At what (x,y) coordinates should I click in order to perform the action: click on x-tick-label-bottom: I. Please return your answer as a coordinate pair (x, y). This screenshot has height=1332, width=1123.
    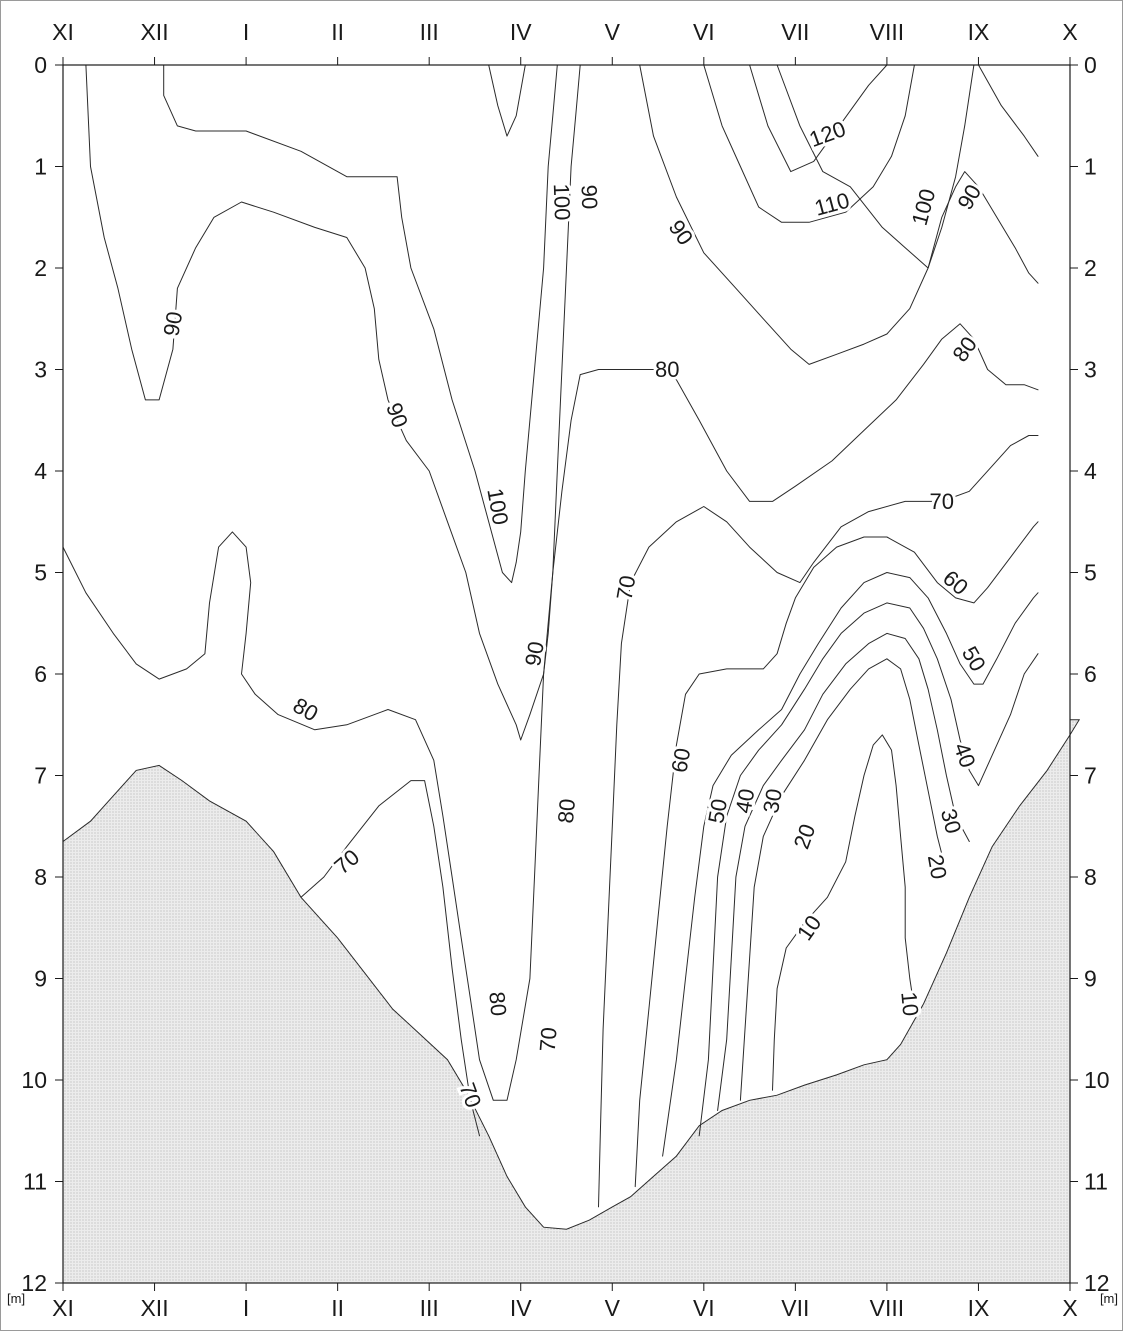
    Looking at the image, I should click on (246, 1308).